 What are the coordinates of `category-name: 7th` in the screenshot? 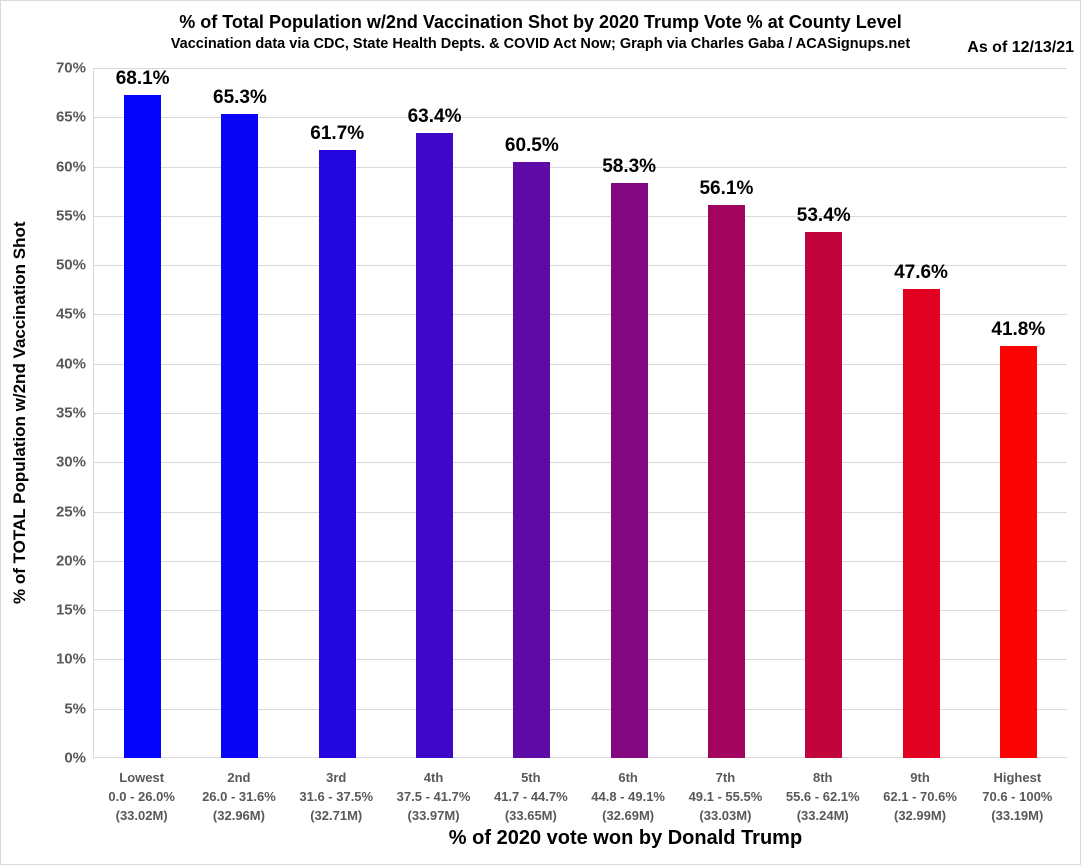 It's located at (725, 777).